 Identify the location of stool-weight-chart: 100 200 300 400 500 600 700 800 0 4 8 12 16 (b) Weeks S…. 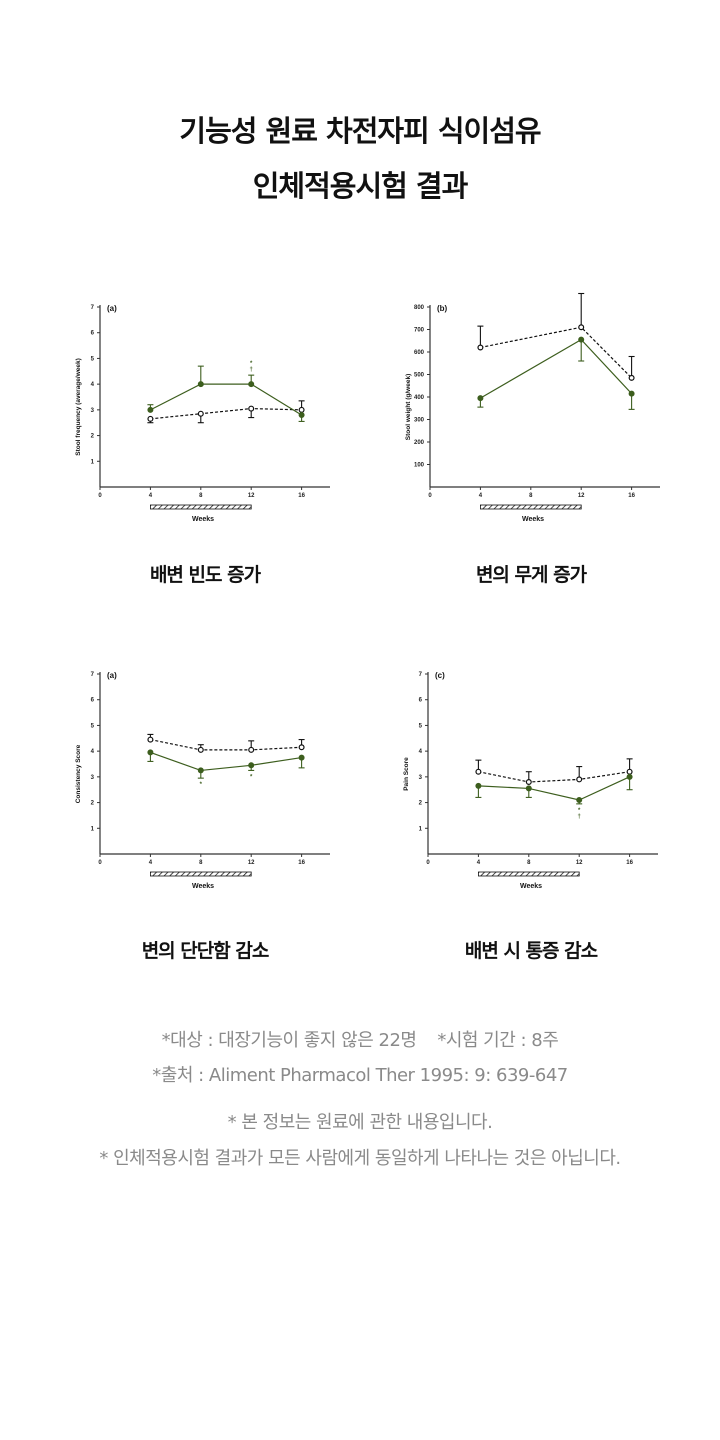
(532, 407).